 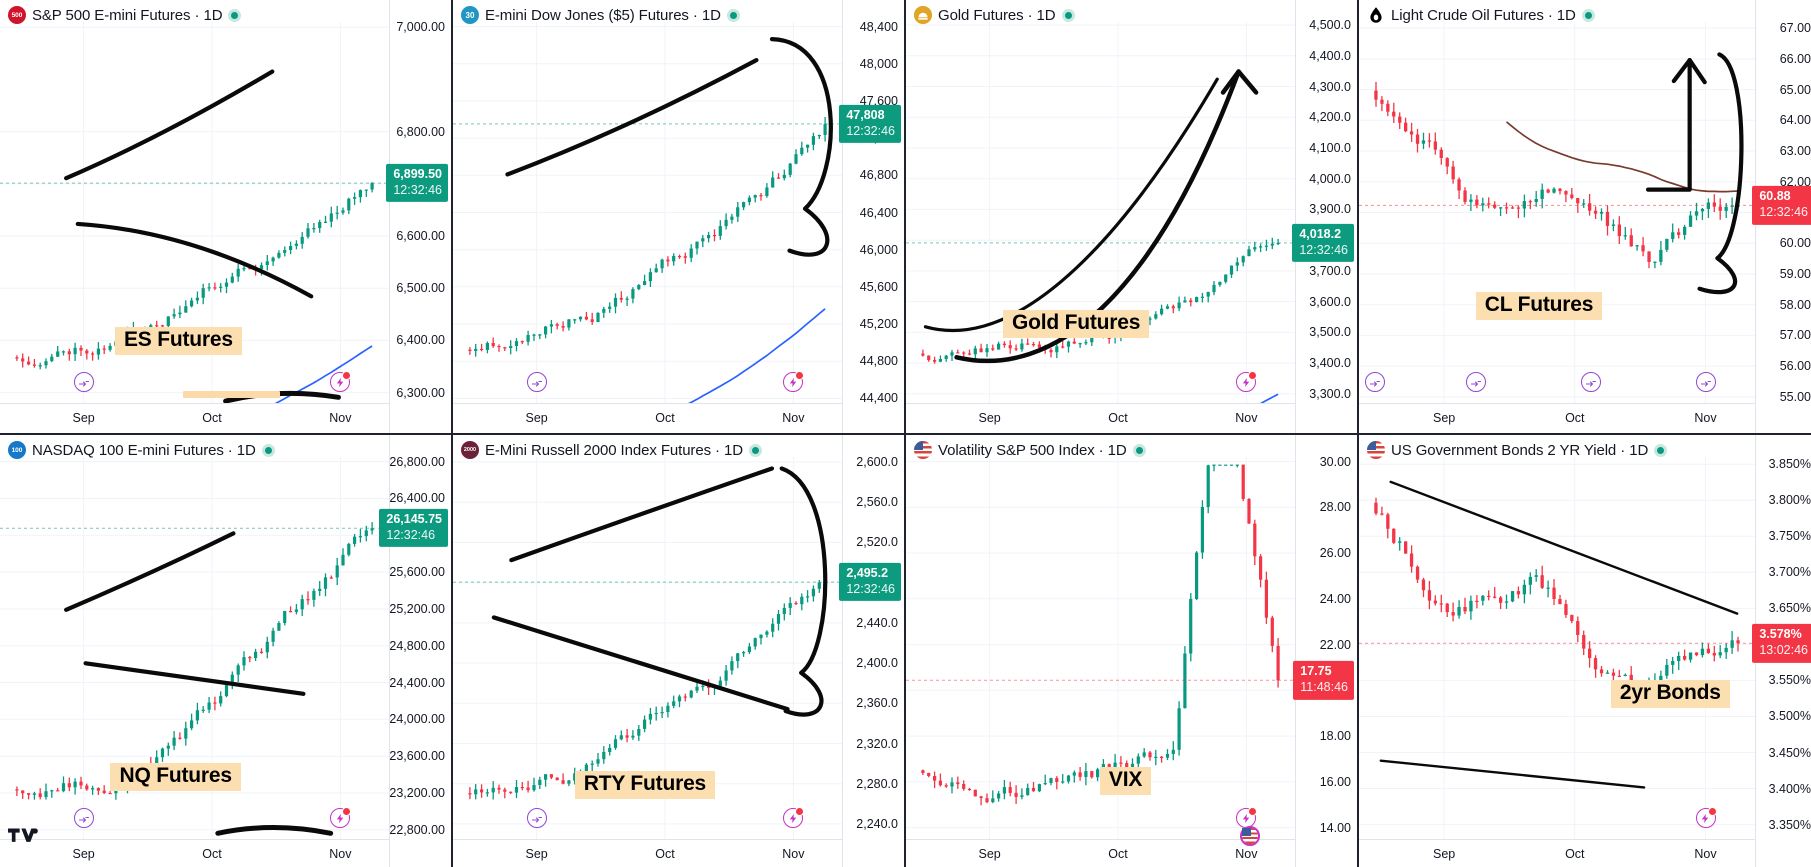 I want to click on price-plot-es, so click(x=194, y=212).